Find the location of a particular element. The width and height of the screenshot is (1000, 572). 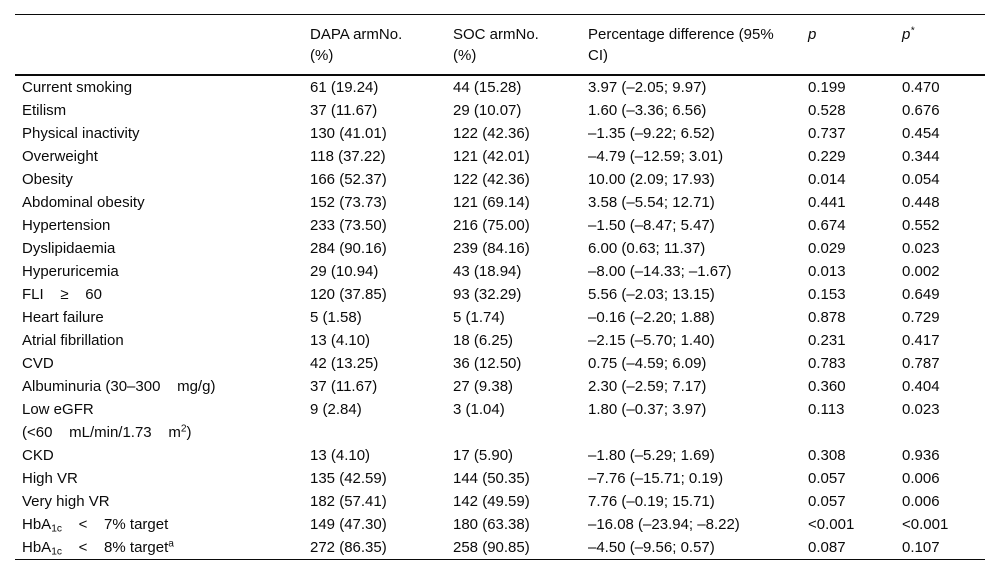

cell-soc-arm: 258 (90.85) is located at coordinates (491, 547).